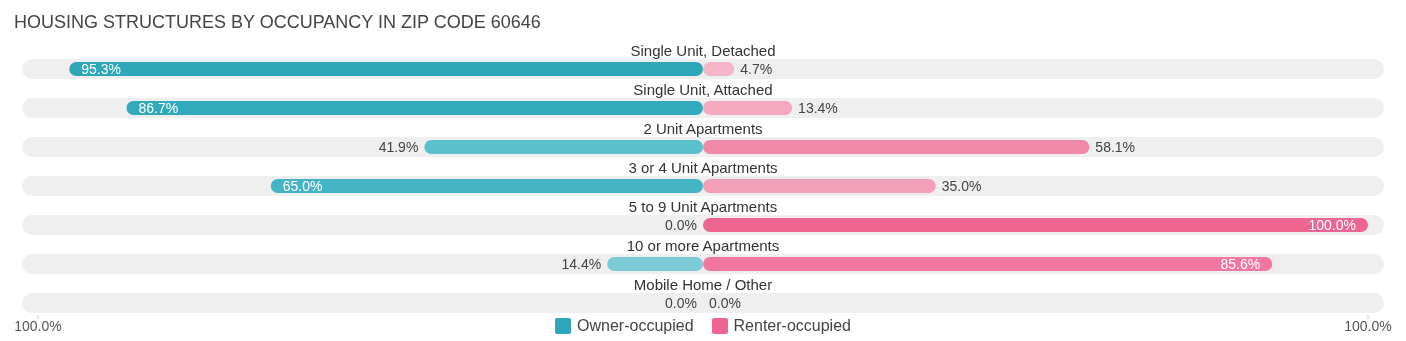  I want to click on data-label: 13.4%, so click(818, 108).